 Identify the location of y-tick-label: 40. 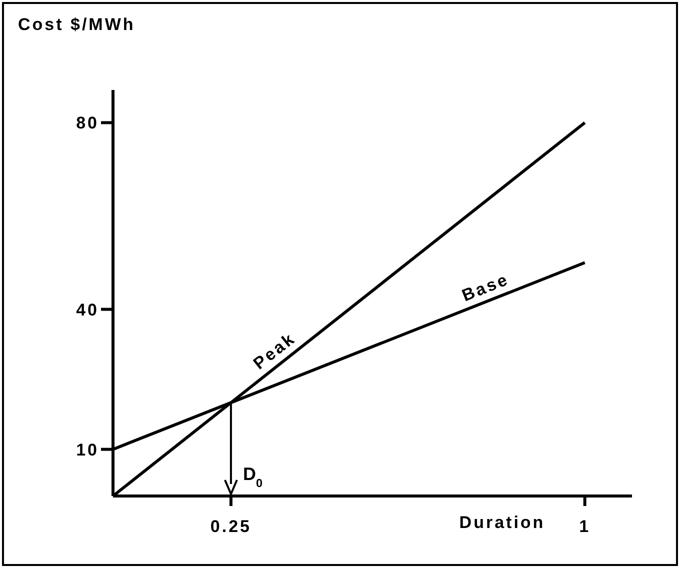
(87, 310).